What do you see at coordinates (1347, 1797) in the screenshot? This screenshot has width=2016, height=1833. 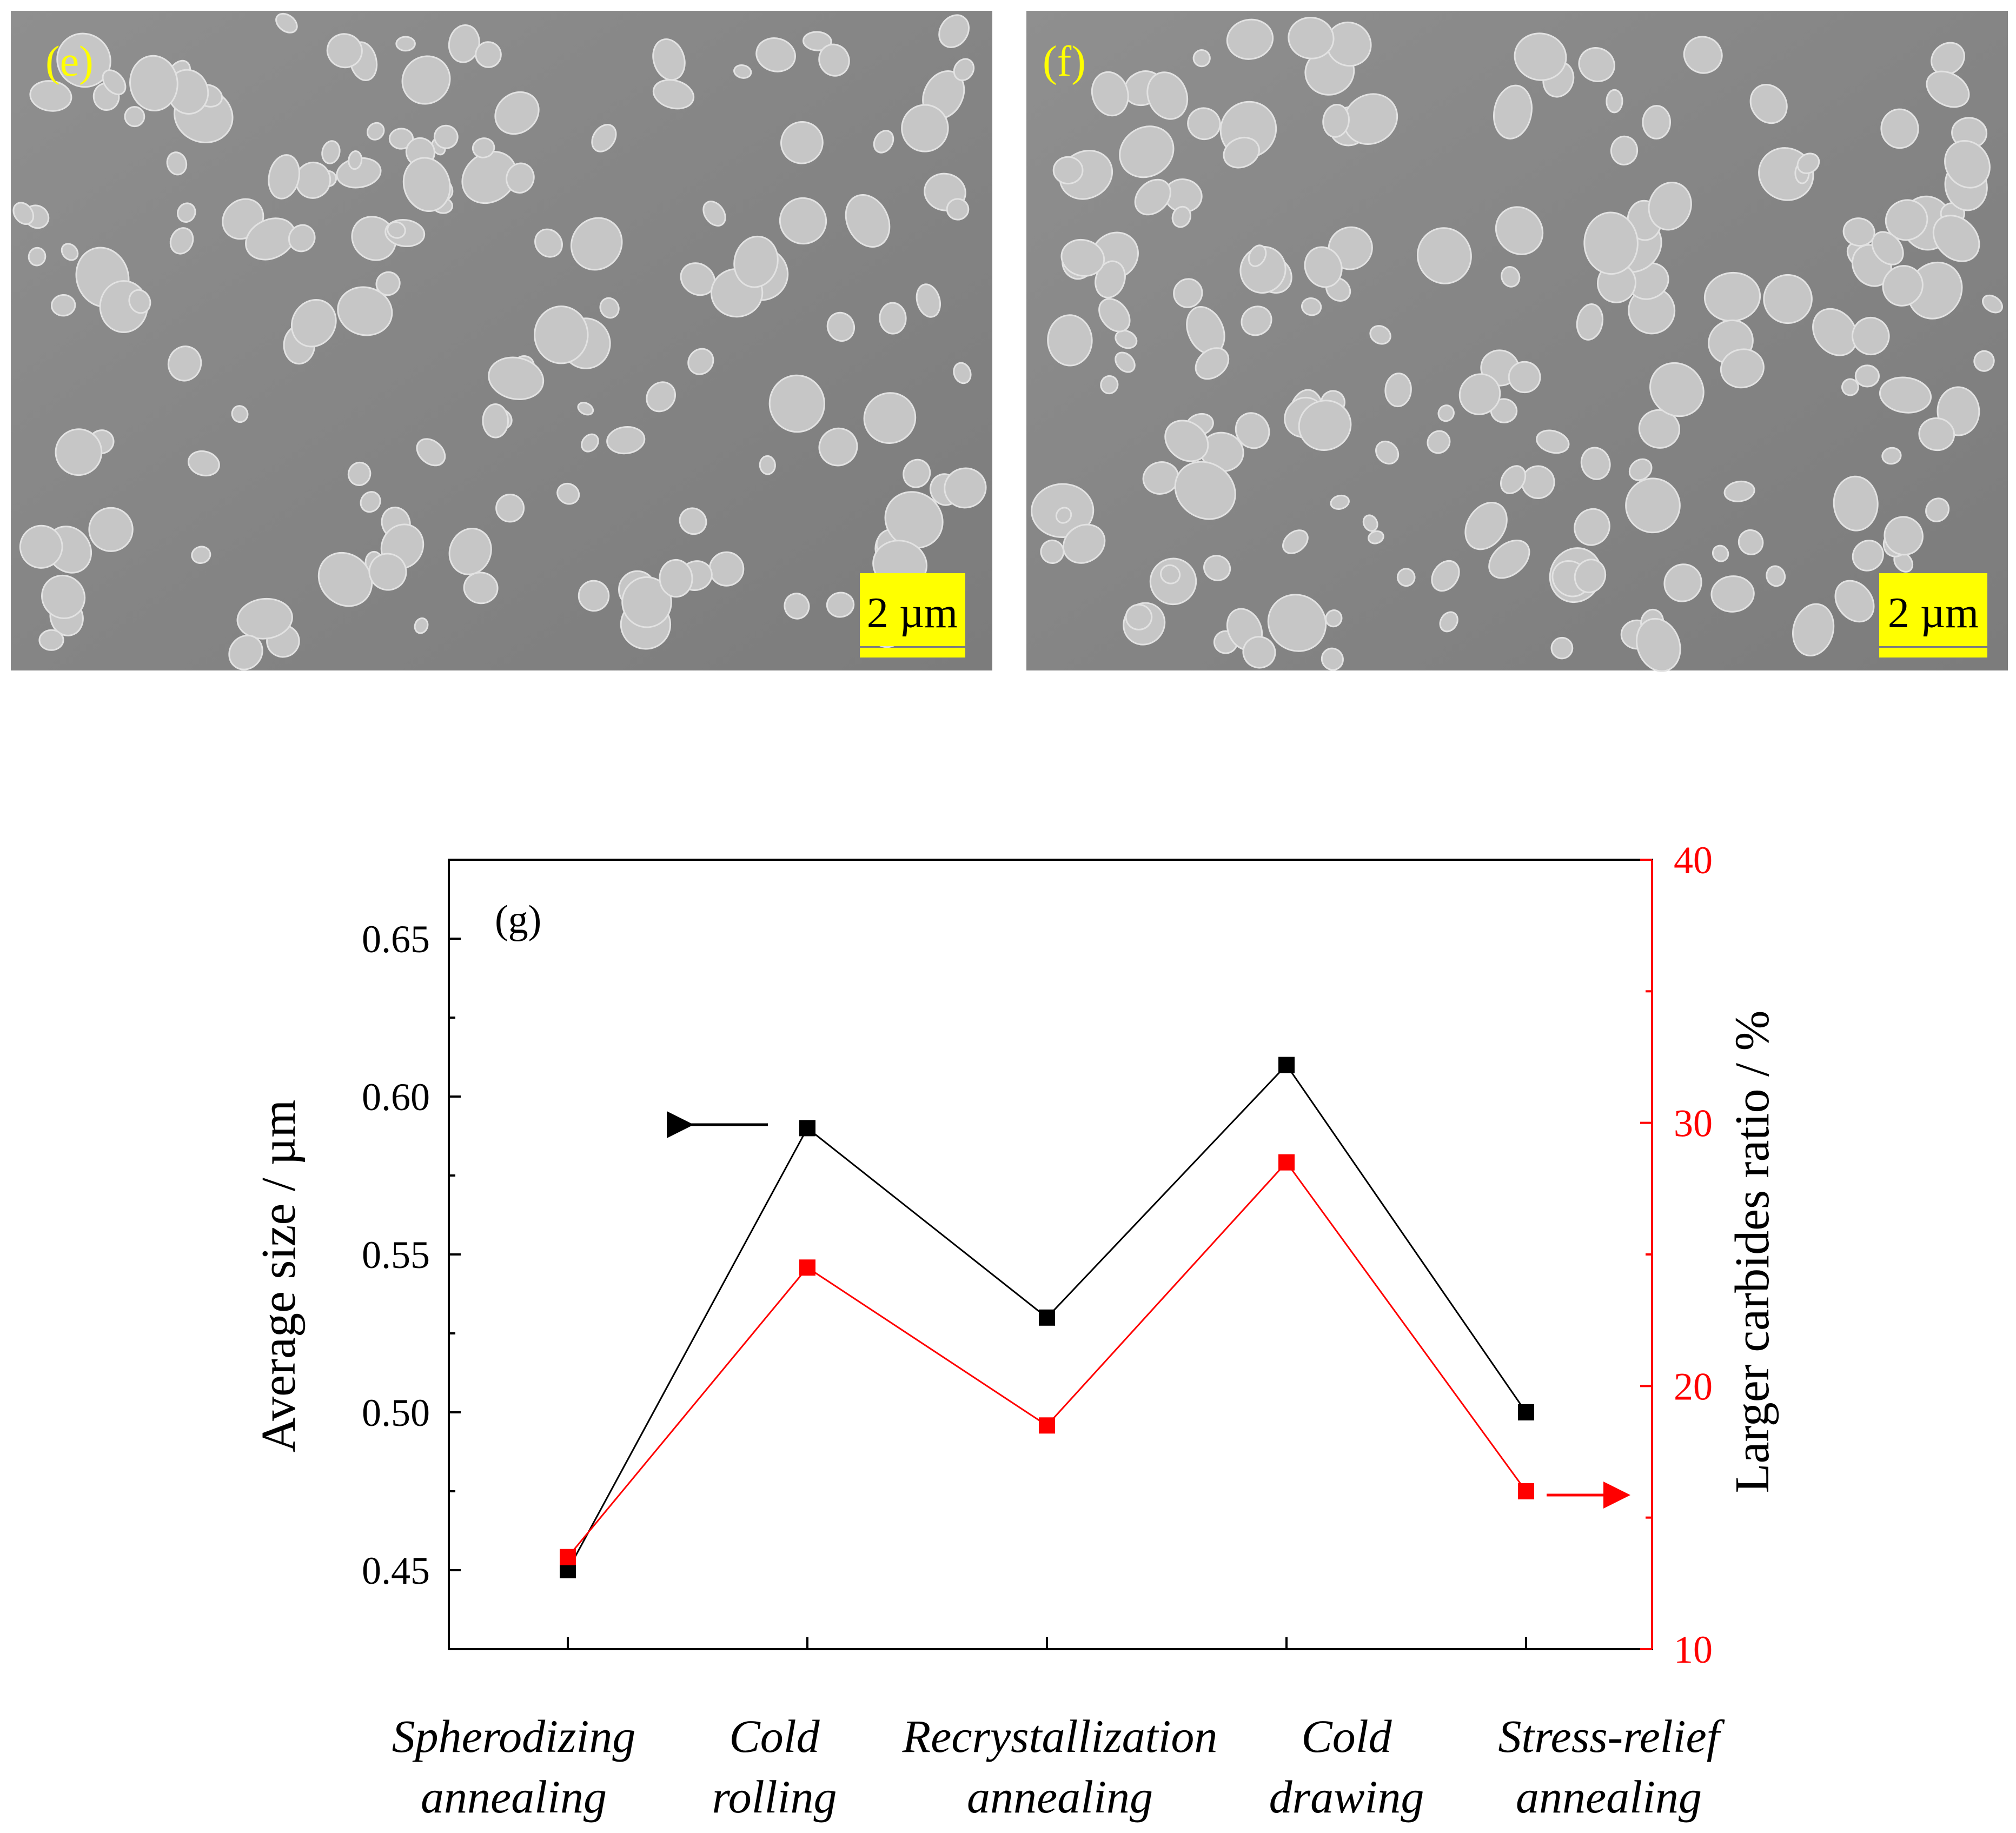 I see `x-category-label: drawing` at bounding box center [1347, 1797].